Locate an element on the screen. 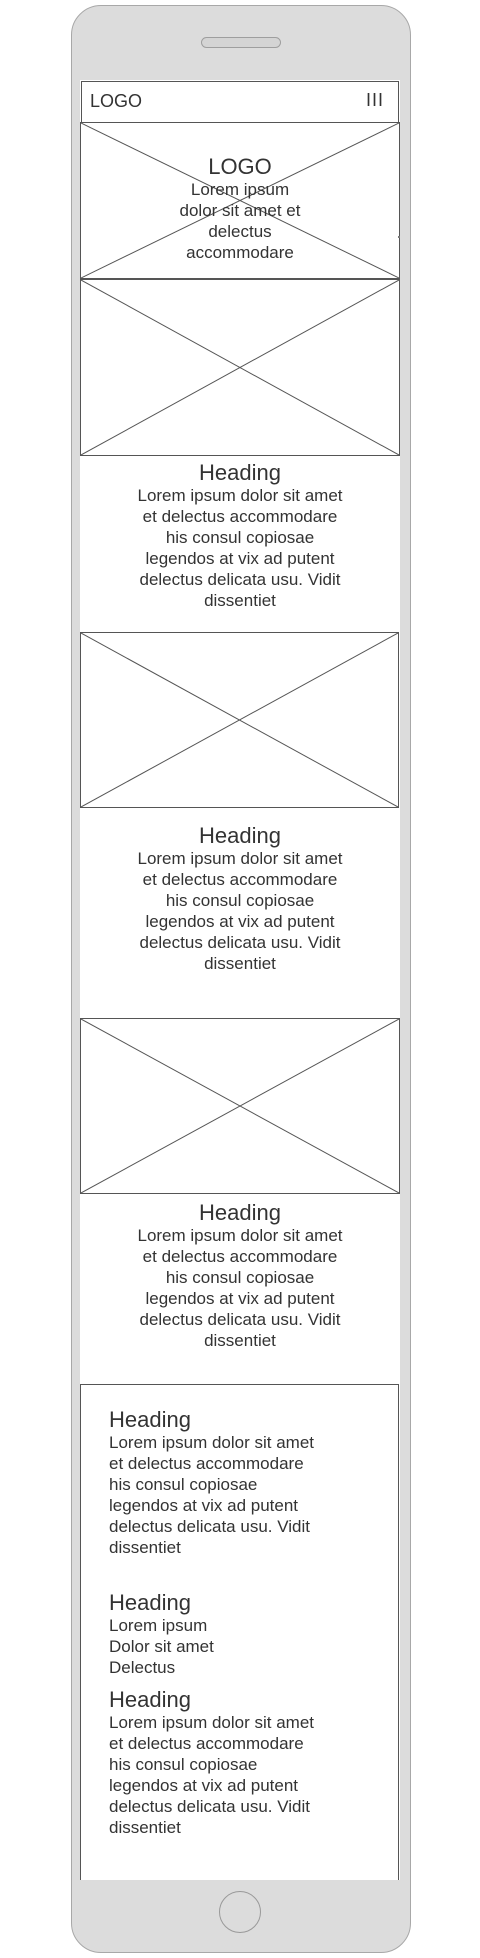  speaker-grille is located at coordinates (241, 42).